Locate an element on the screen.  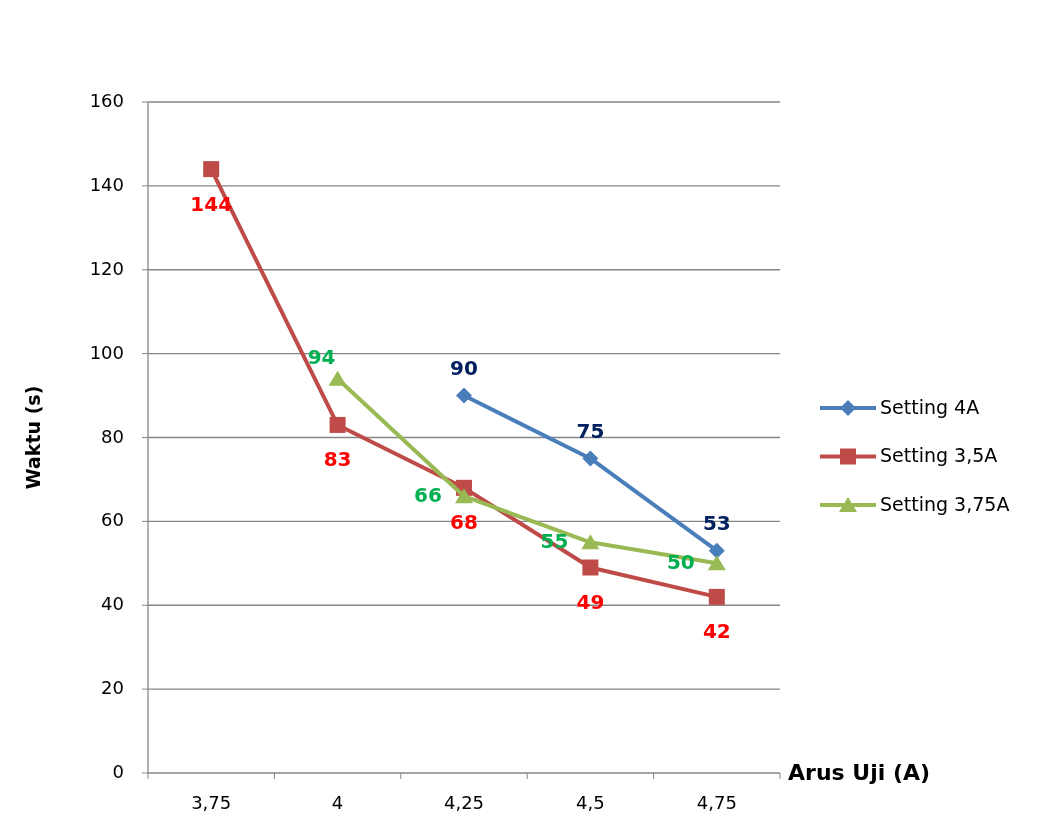
x-tick-label: 4,5 is located at coordinates (590, 802).